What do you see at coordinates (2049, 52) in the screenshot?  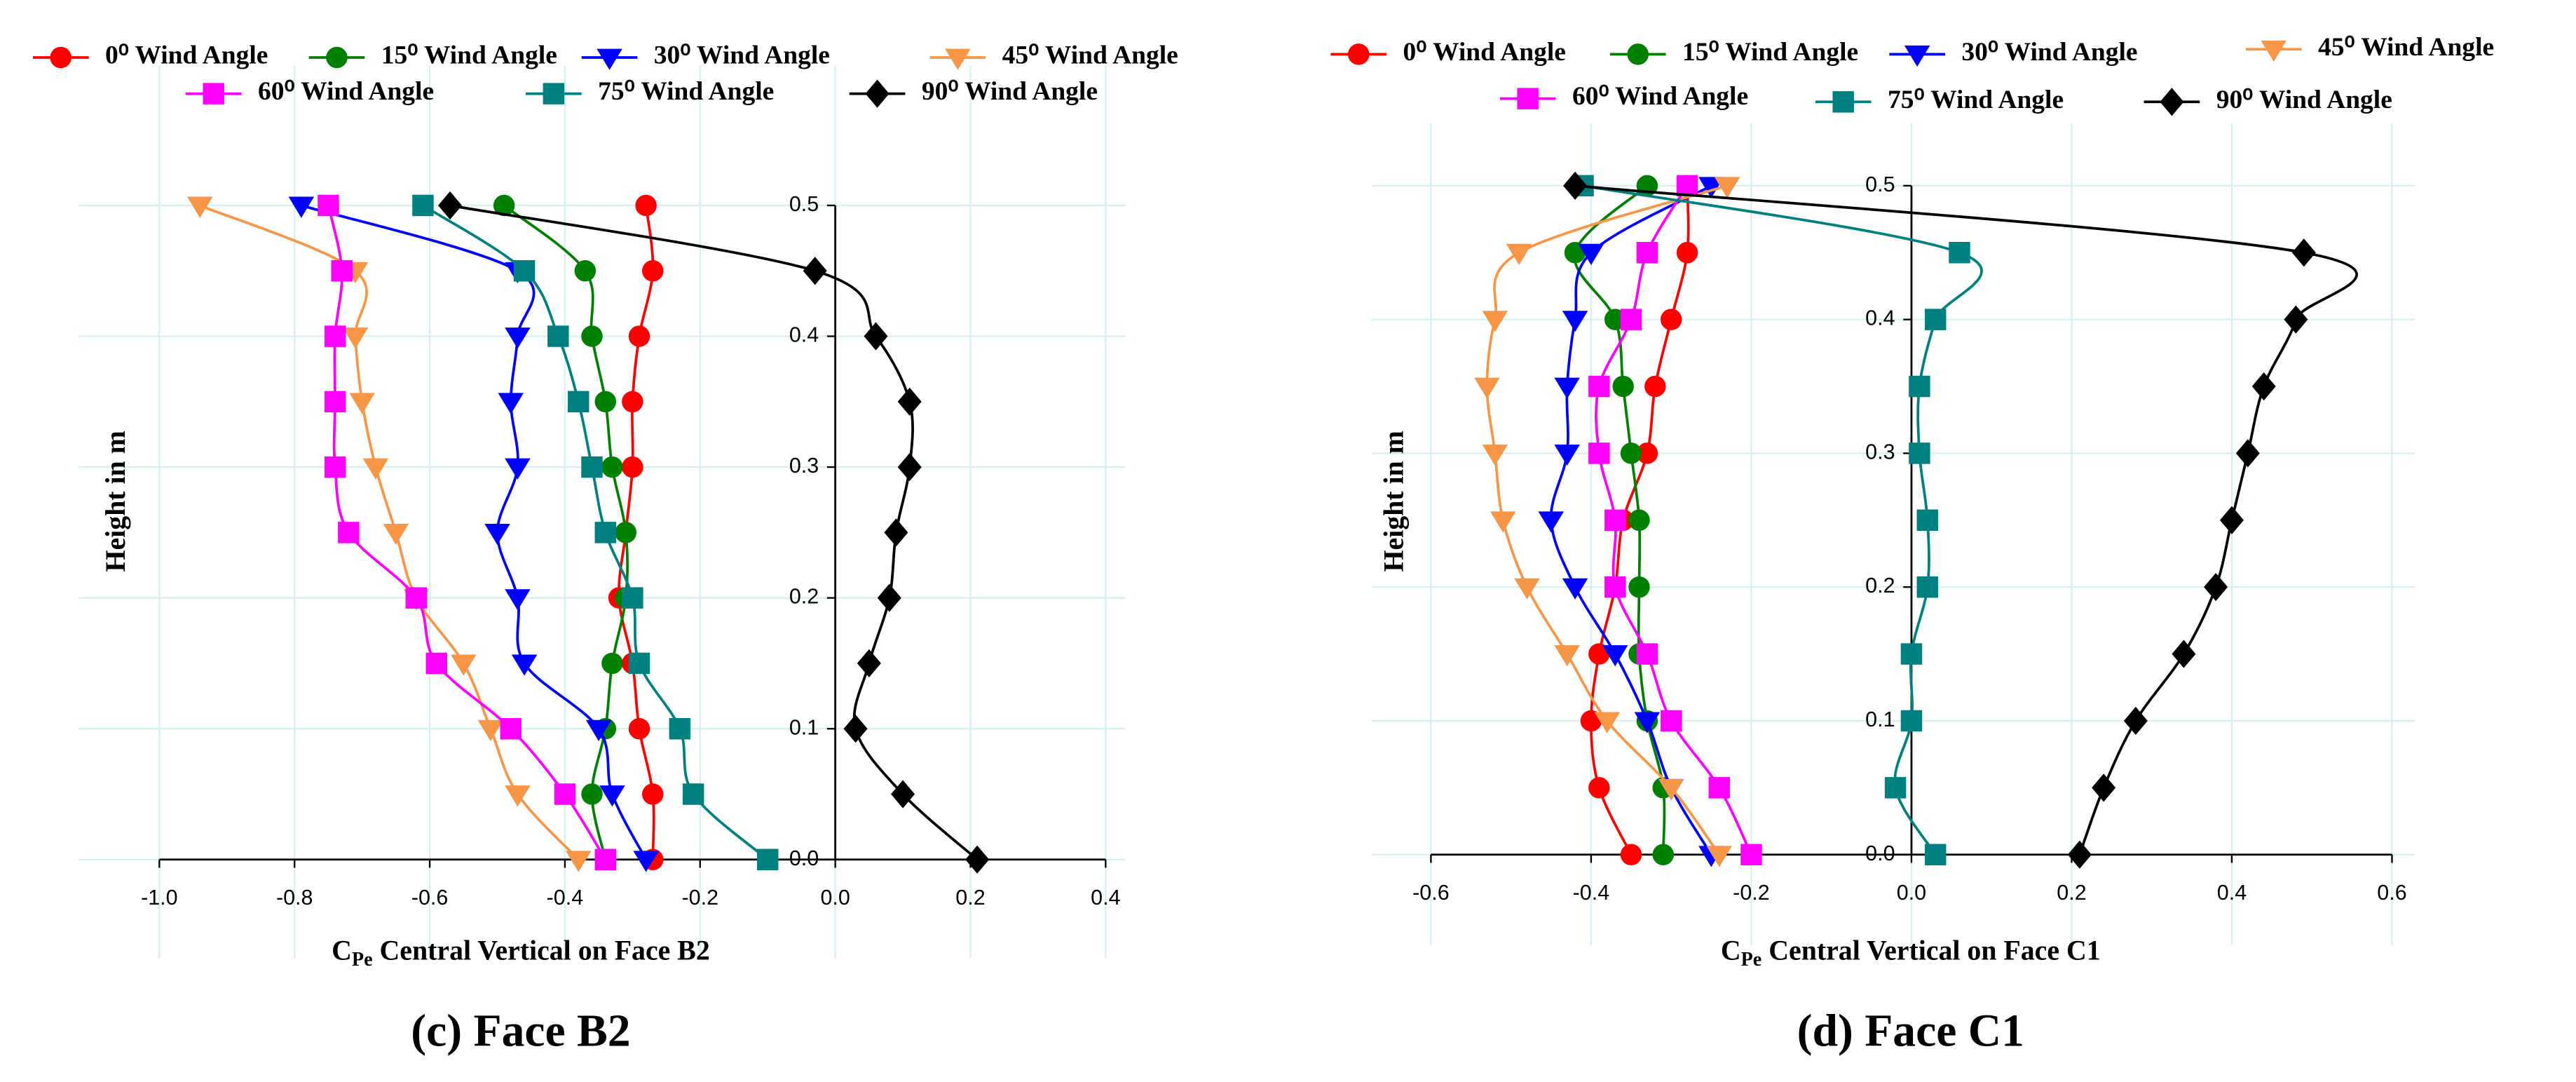 I see `legend-label: 30⁰ Wind Angle` at bounding box center [2049, 52].